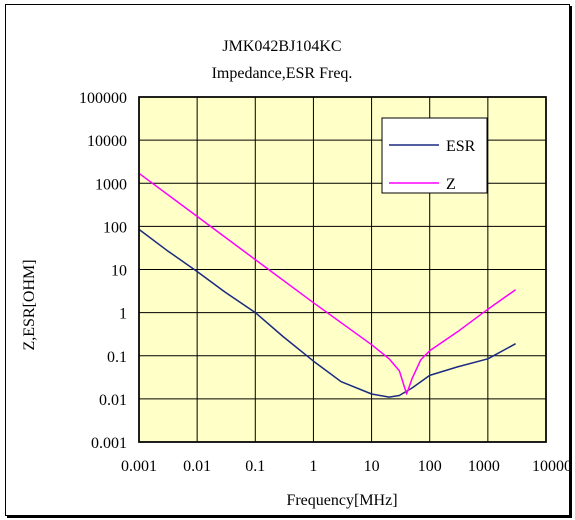  Describe the element at coordinates (123, 314) in the screenshot. I see `y-tick-label: 1` at that location.